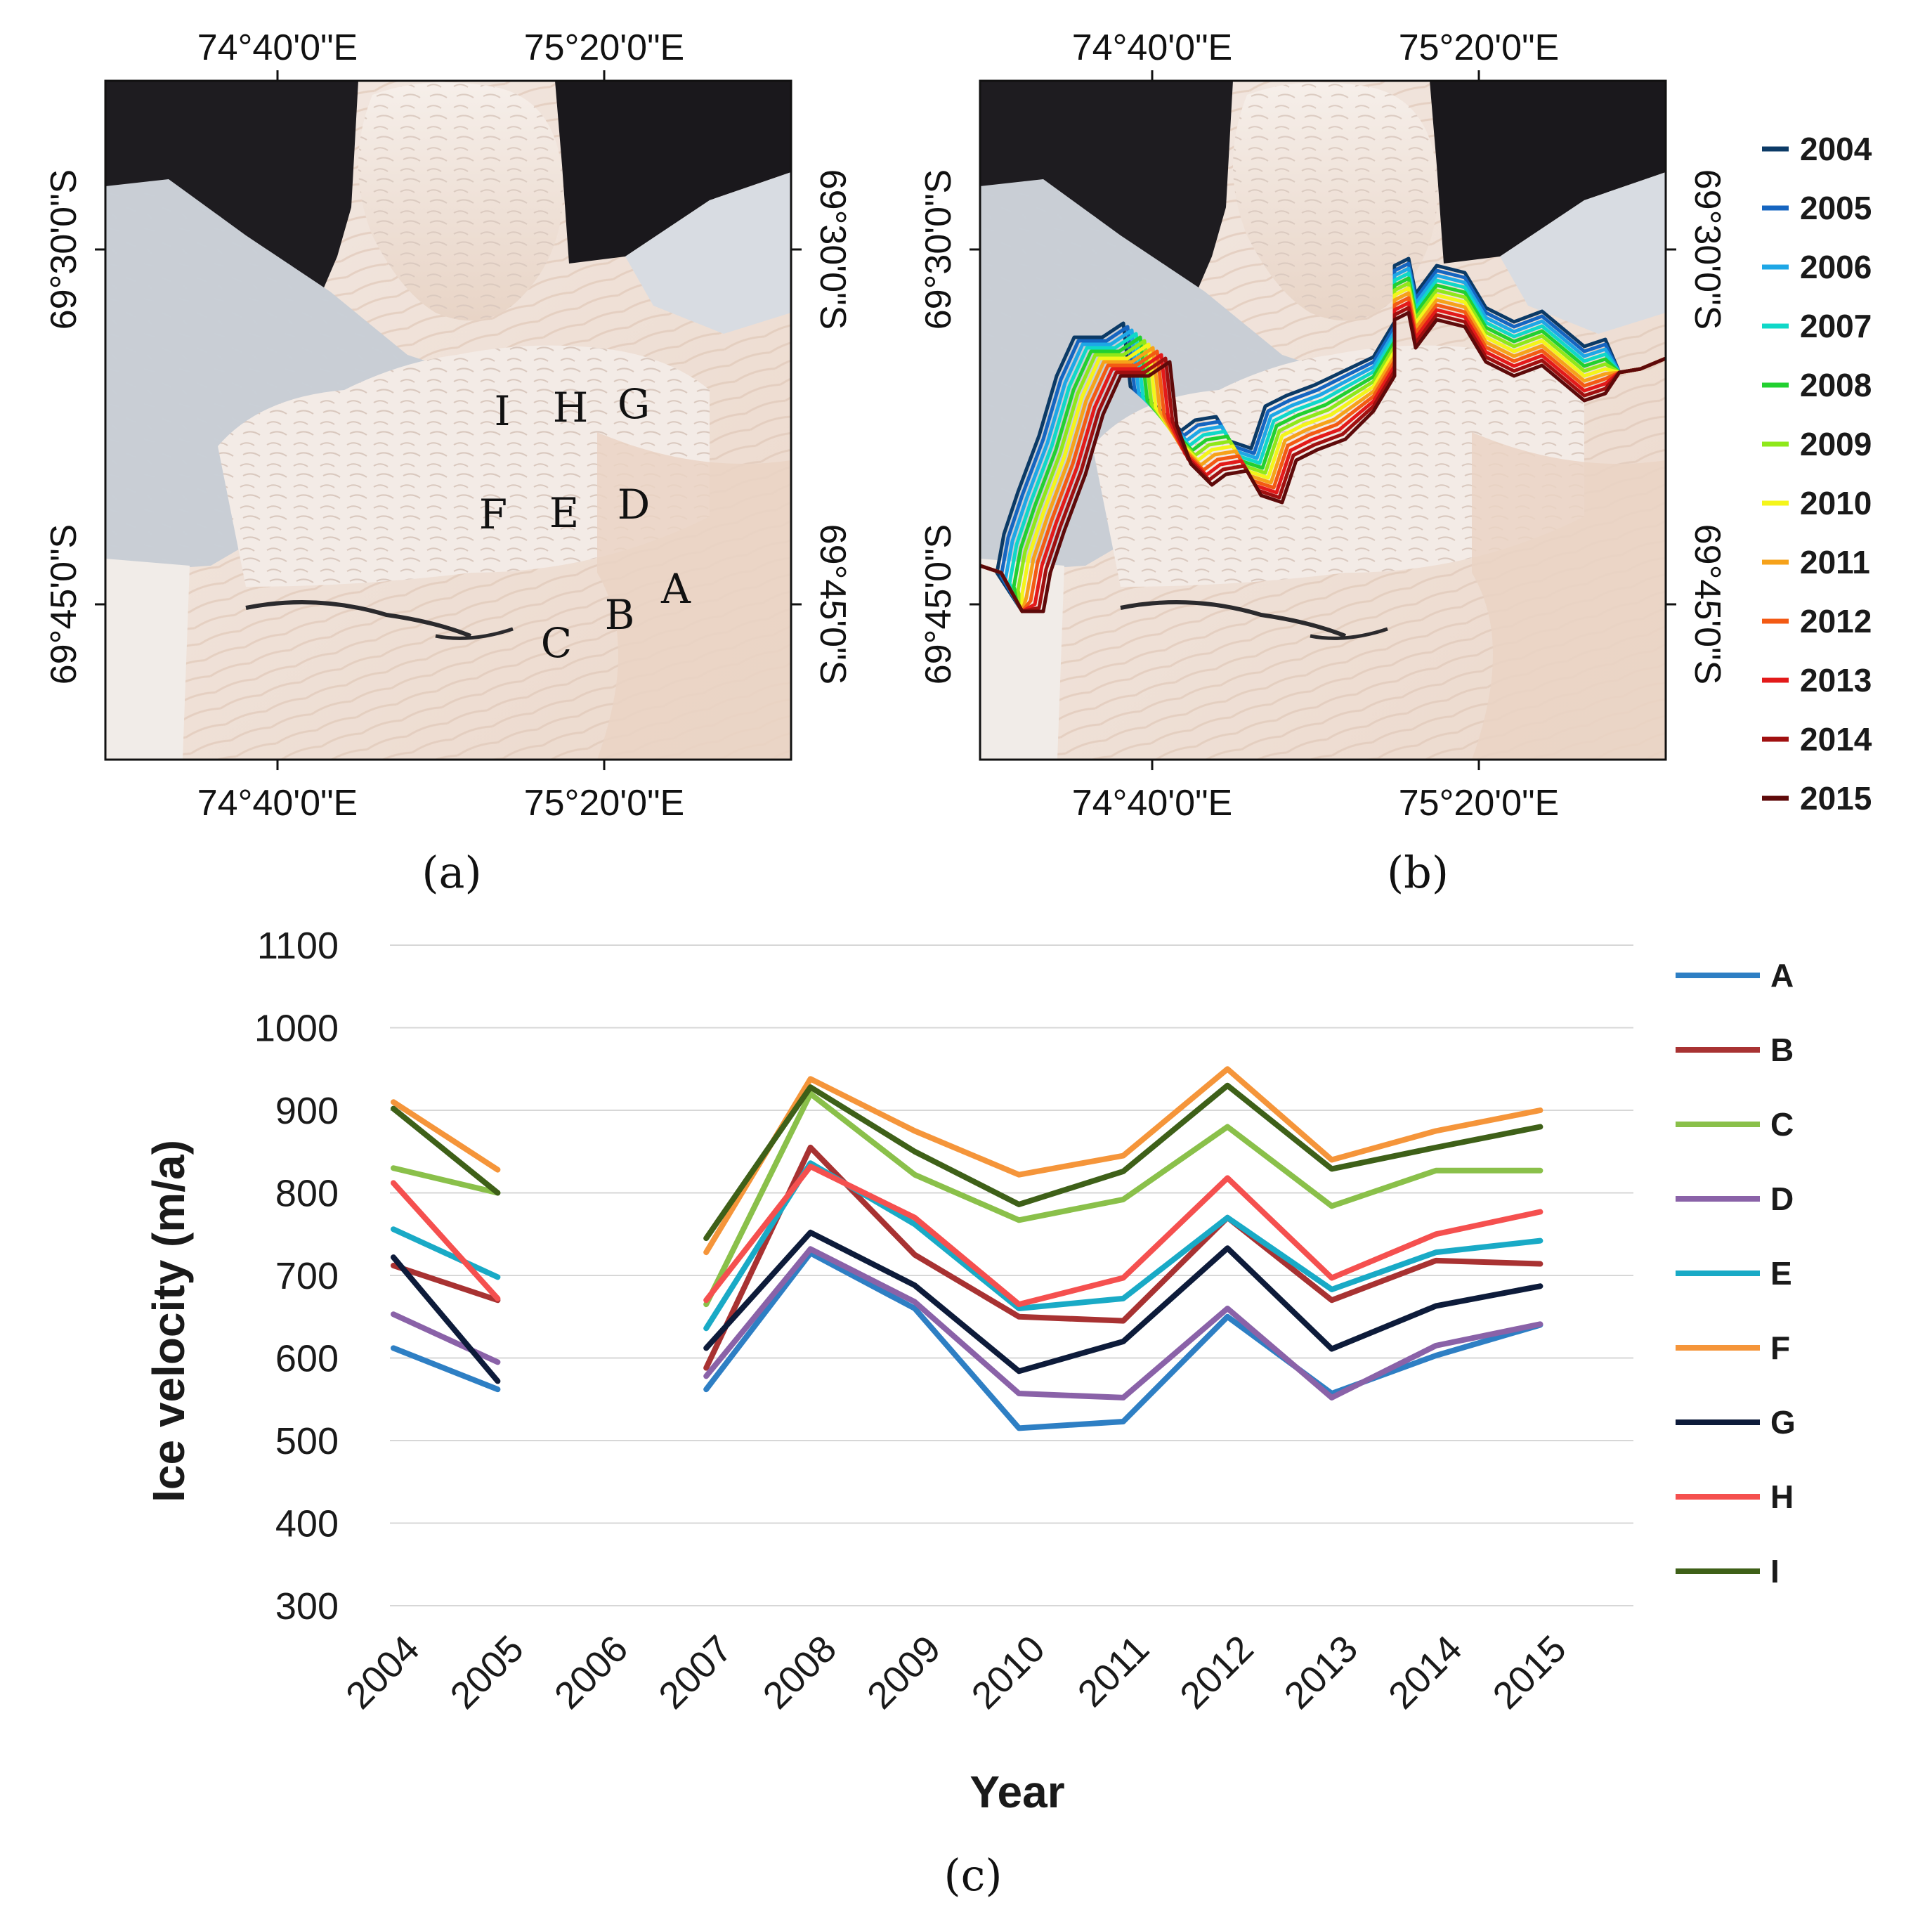  Describe the element at coordinates (1836, 621) in the screenshot. I see `map-legend-label-2012: 2012` at that location.